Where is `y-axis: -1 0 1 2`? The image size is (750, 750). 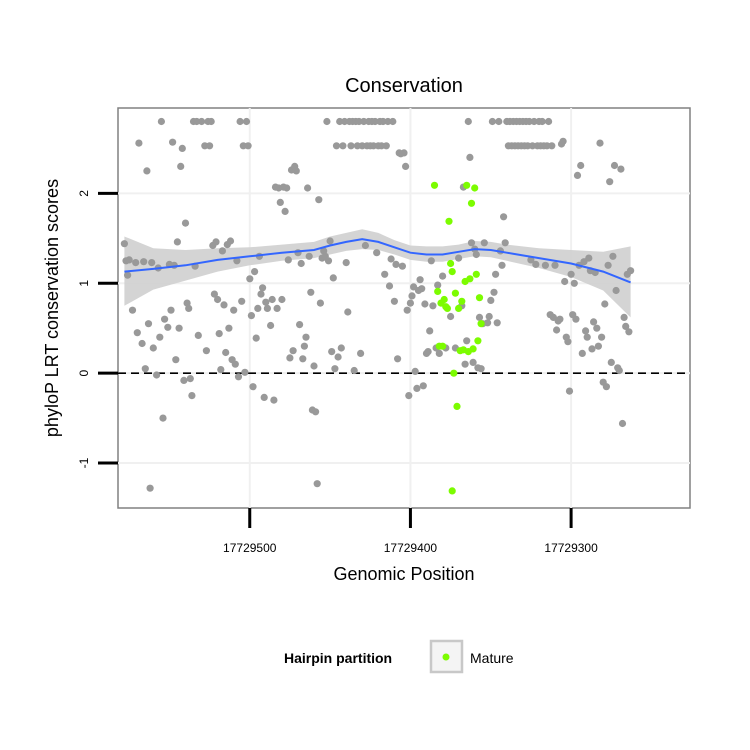
y-axis: -1 0 1 2 is located at coordinates (97, 329).